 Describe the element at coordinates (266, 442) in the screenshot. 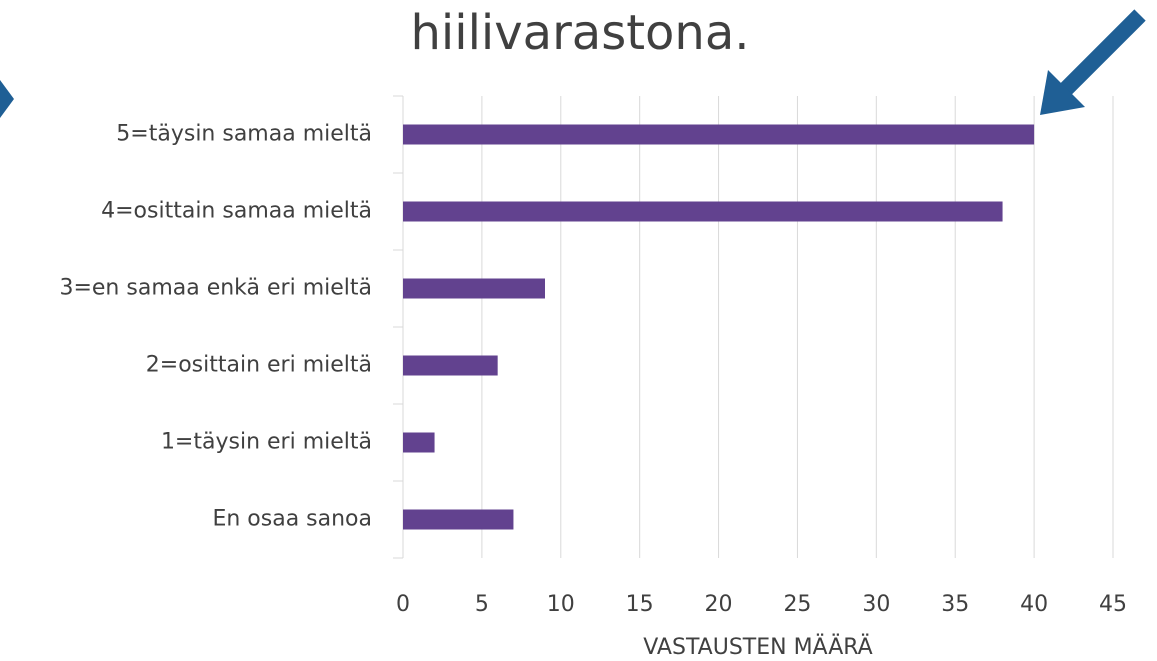

I see `y-tick-label: 1=täysin eri mieltä` at that location.